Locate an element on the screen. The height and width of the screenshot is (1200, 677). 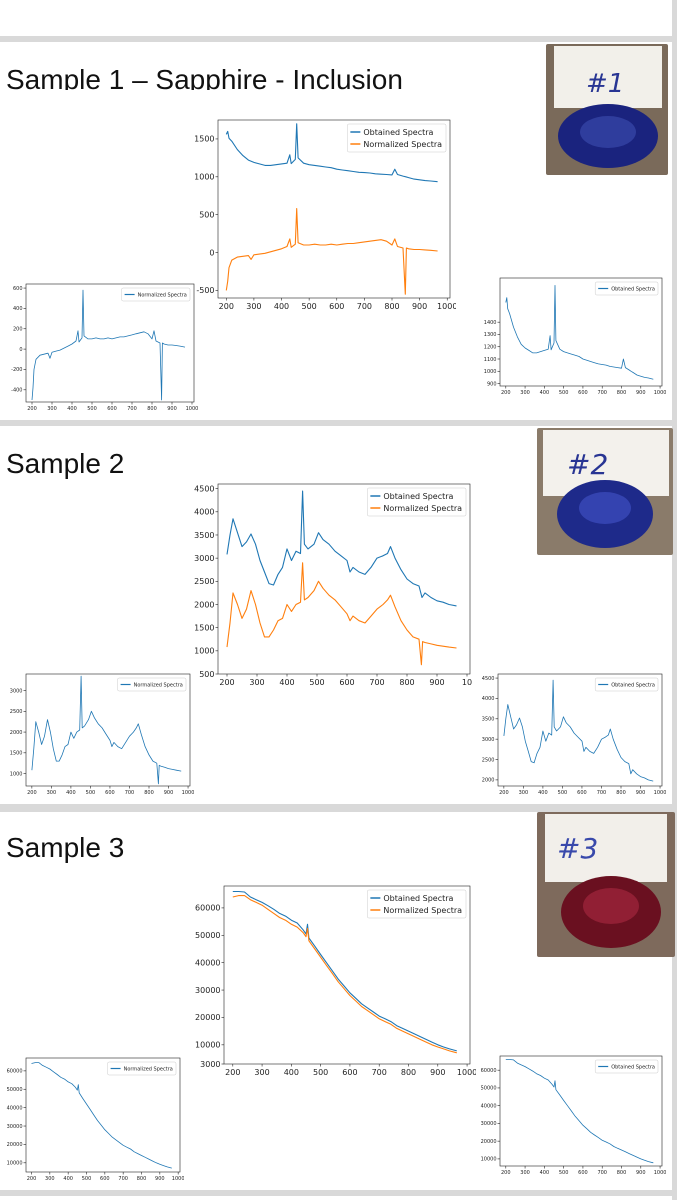
next-slide is located at coordinates (336, 1198).